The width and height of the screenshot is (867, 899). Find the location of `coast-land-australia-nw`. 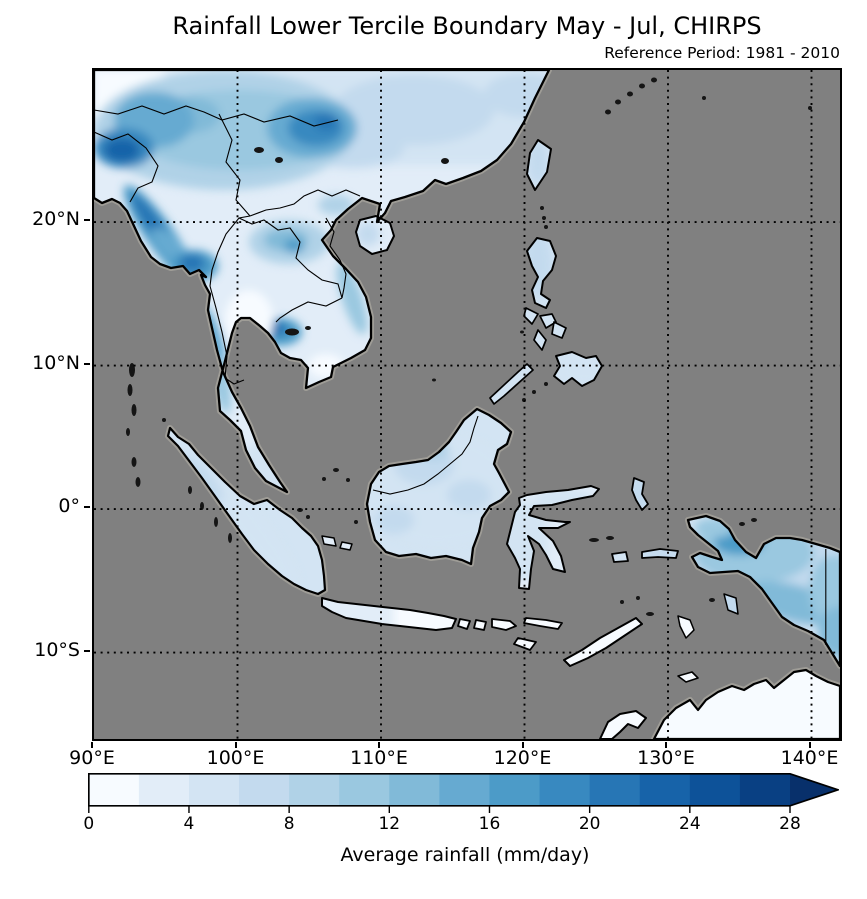

coast-land-australia-nw is located at coordinates (623, 724).